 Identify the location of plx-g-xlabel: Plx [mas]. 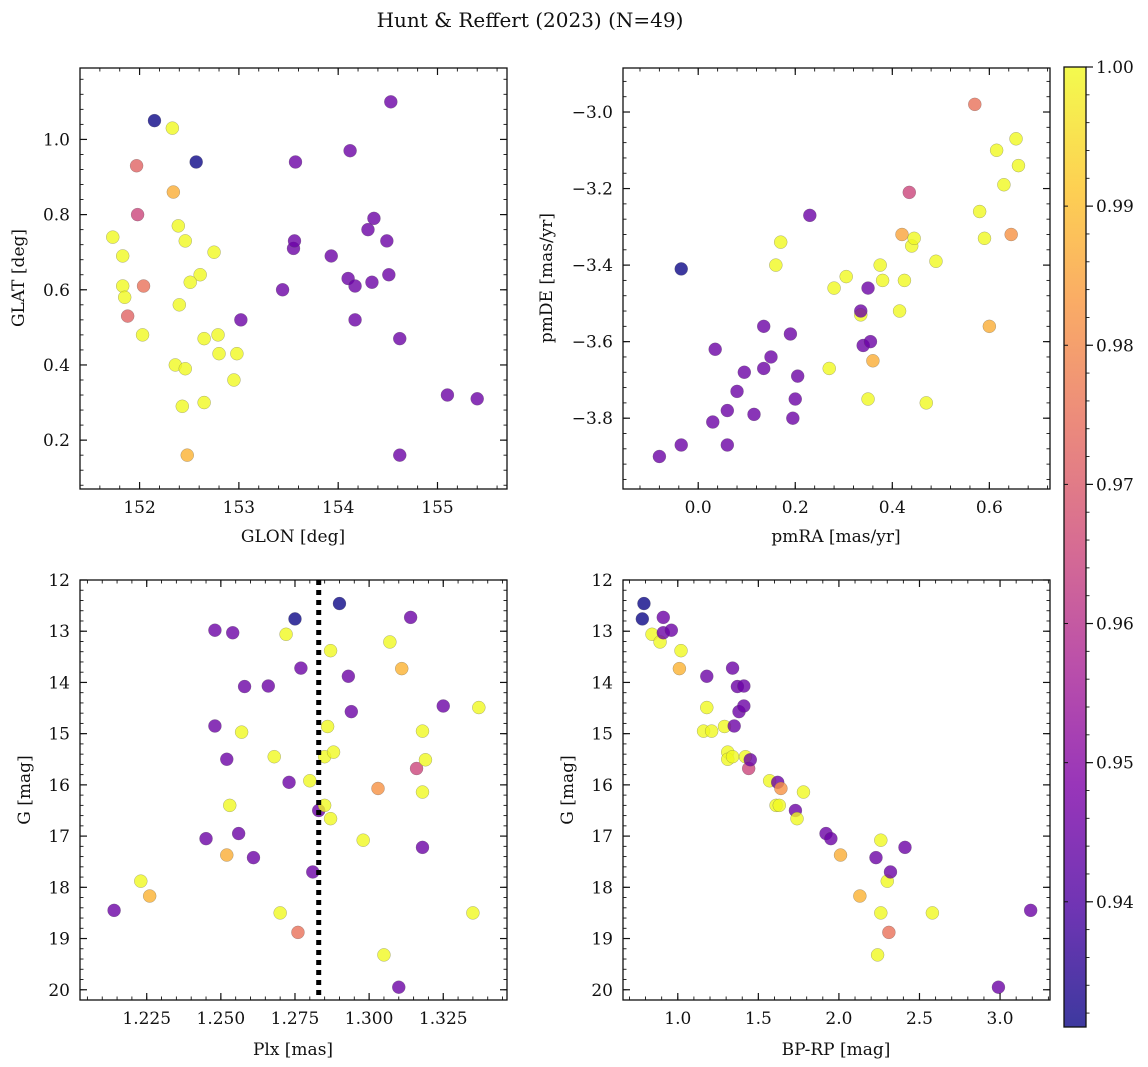
(293, 1050).